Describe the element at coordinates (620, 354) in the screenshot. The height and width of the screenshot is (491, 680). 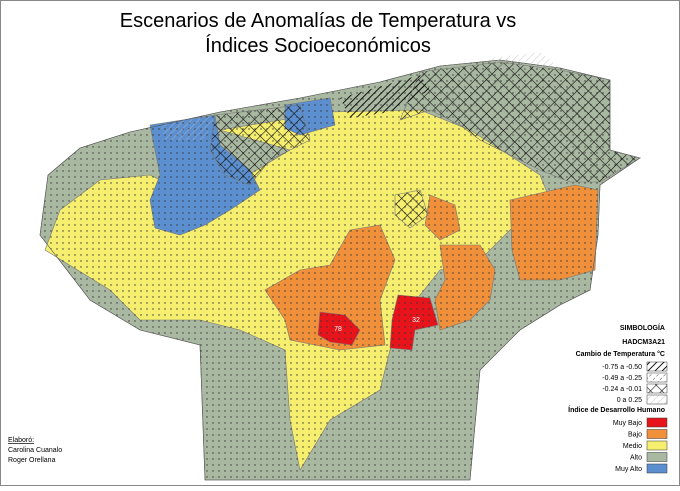
I see `legend-temp-title: Cambio de Temperatura °C` at that location.